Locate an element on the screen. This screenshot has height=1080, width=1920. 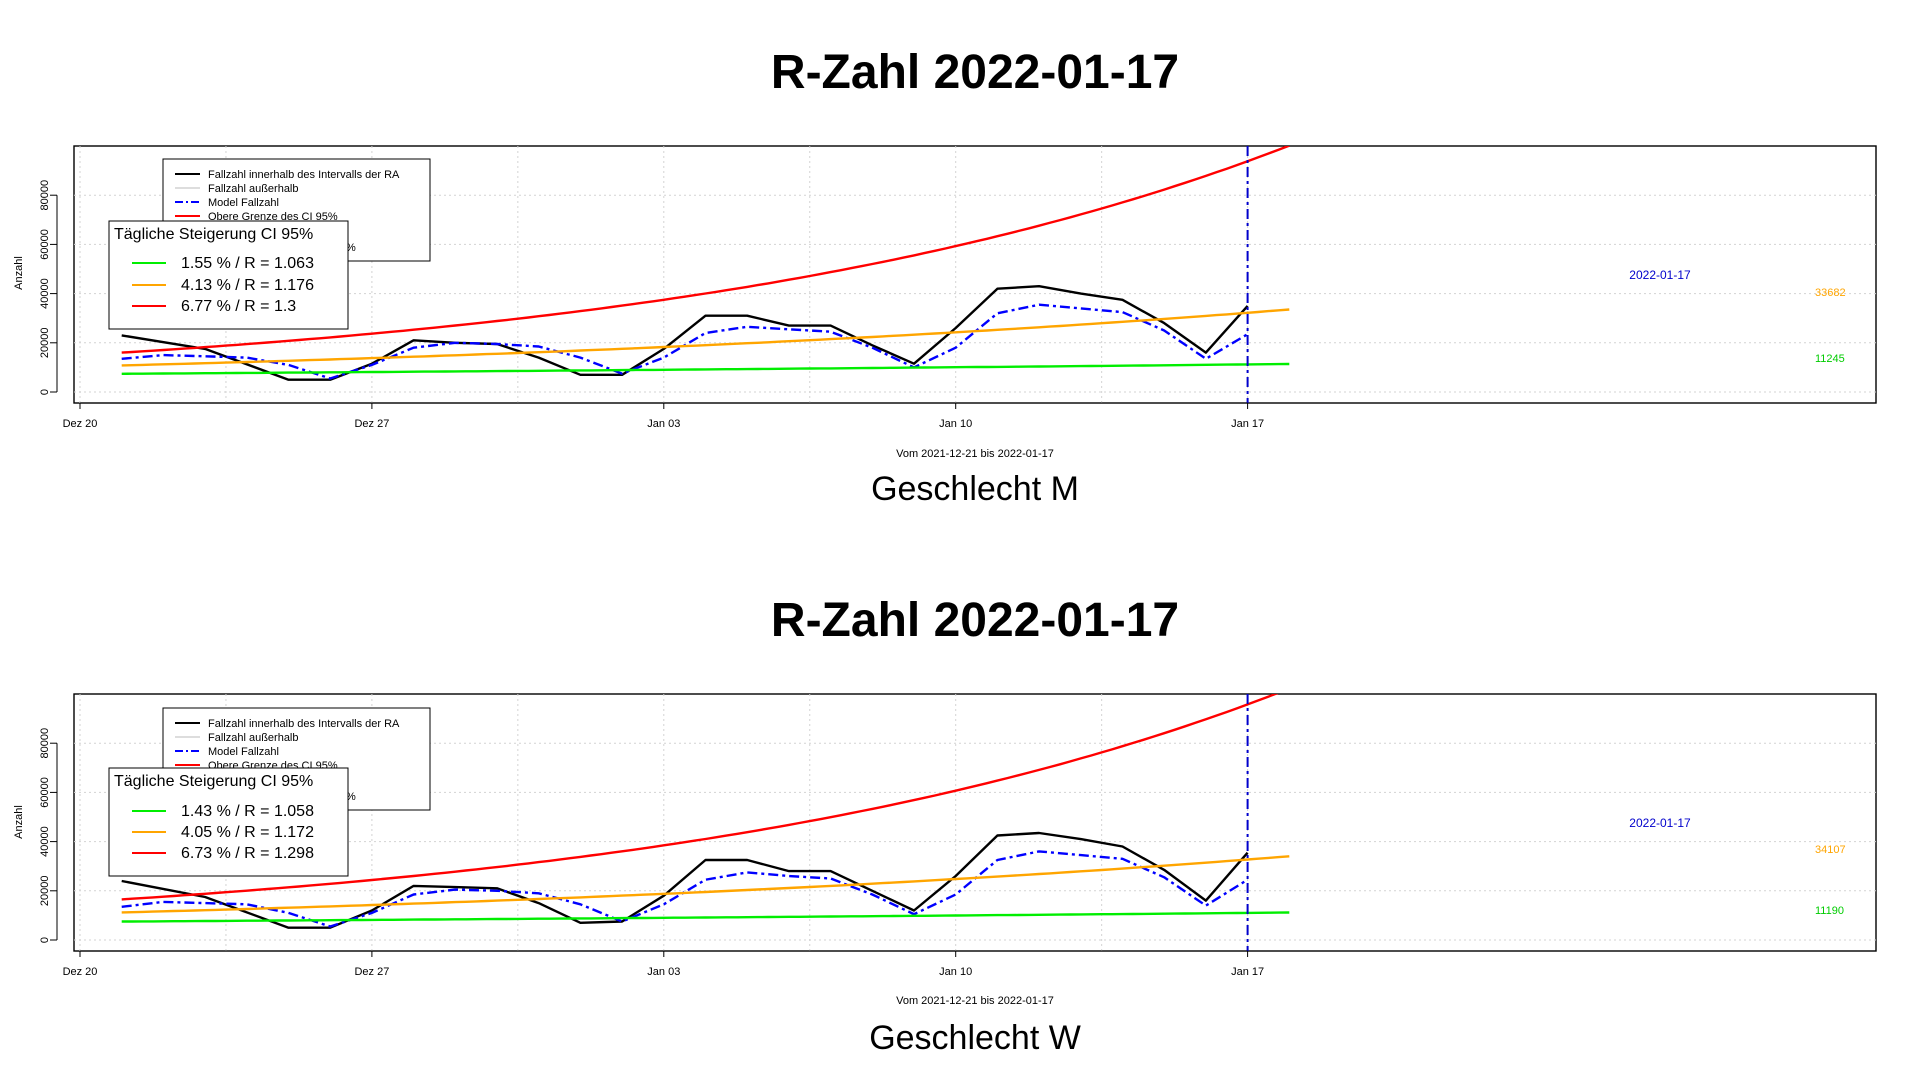
end-label-mid: 34107 is located at coordinates (1830, 850).